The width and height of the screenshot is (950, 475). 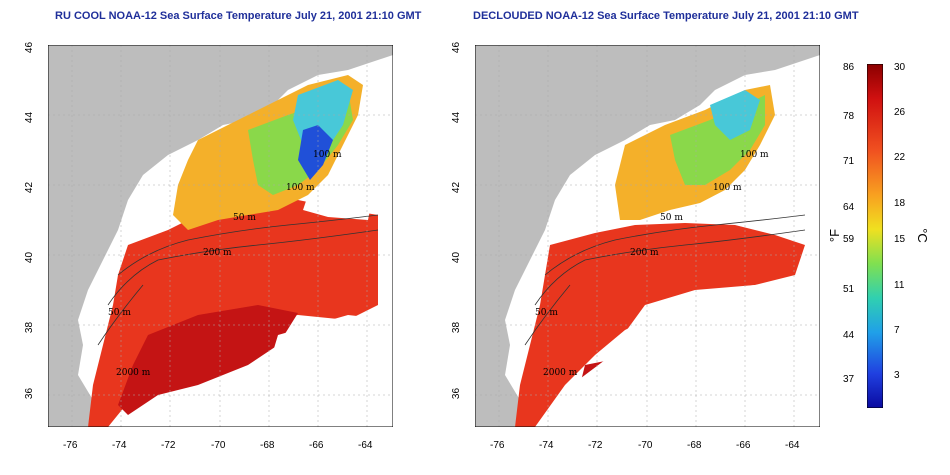 I want to click on fahrenheit-tick: 37, so click(x=849, y=379).